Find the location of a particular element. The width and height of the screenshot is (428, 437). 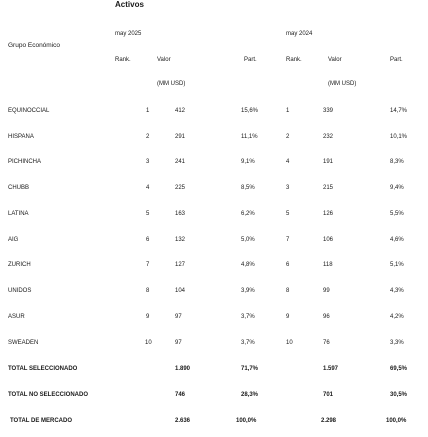

total-value-2024: 2.298 is located at coordinates (329, 421).